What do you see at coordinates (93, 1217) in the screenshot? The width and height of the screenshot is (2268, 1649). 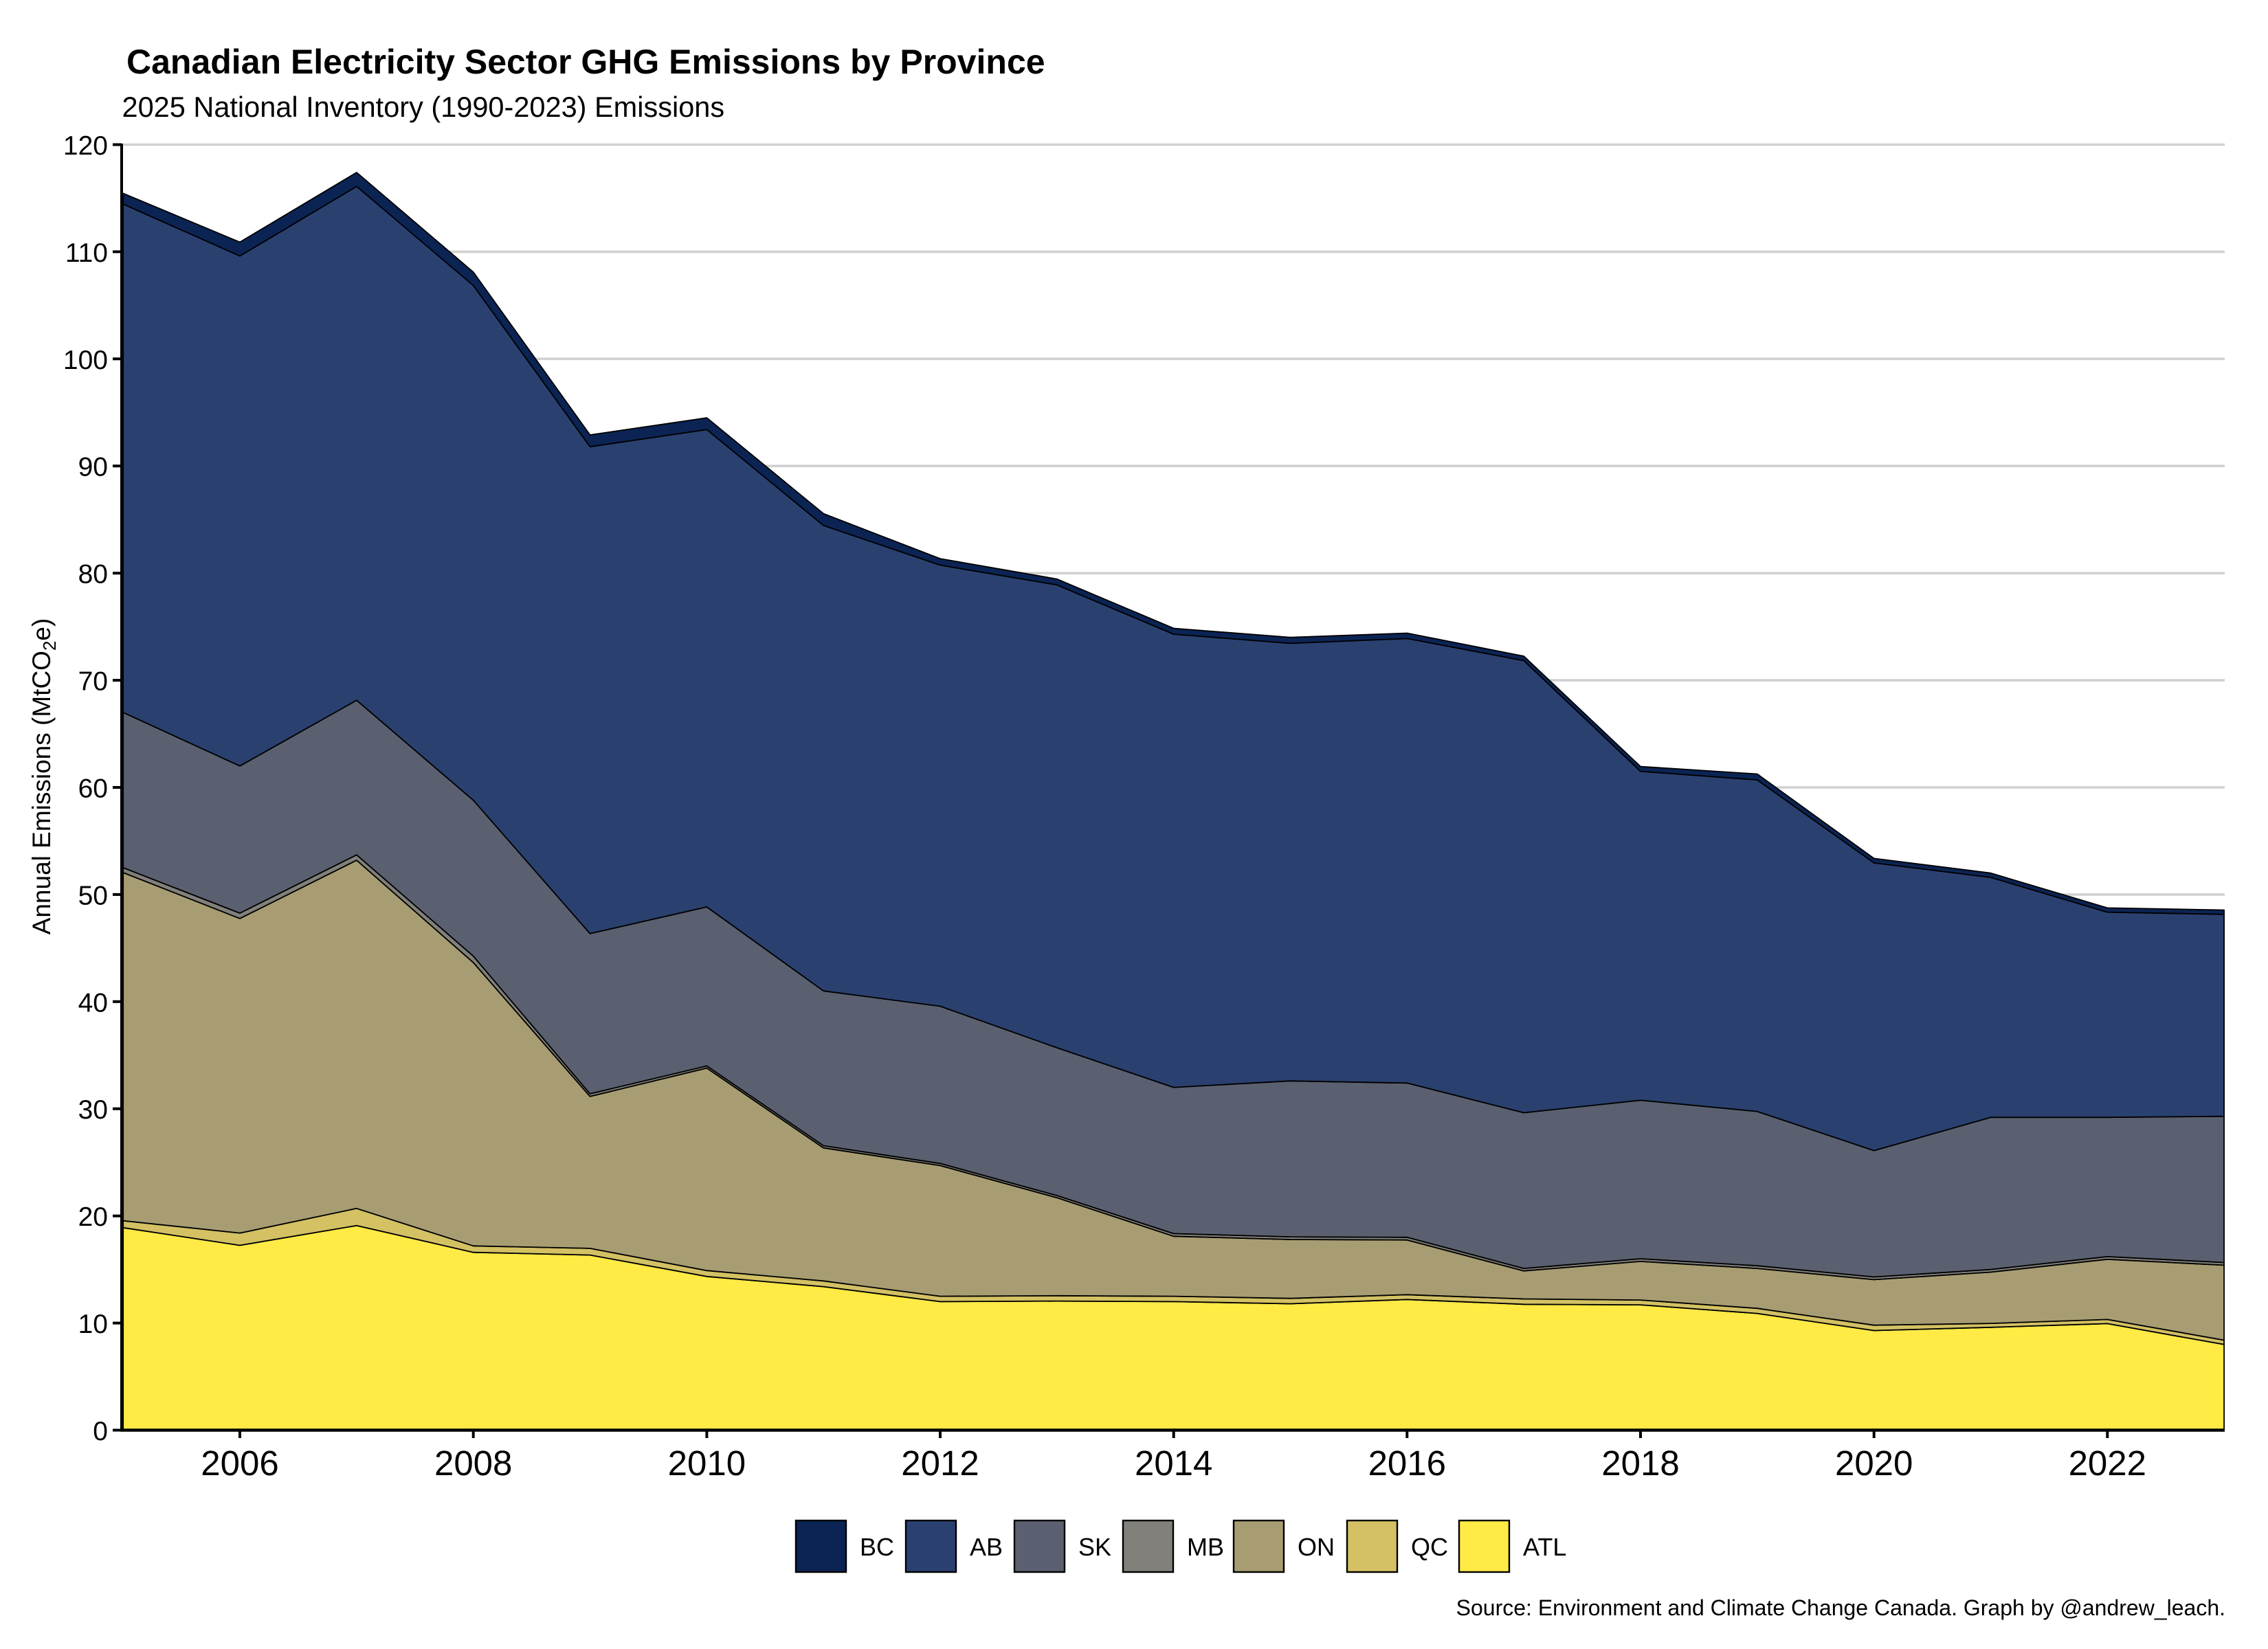 I see `svg-text: 20` at bounding box center [93, 1217].